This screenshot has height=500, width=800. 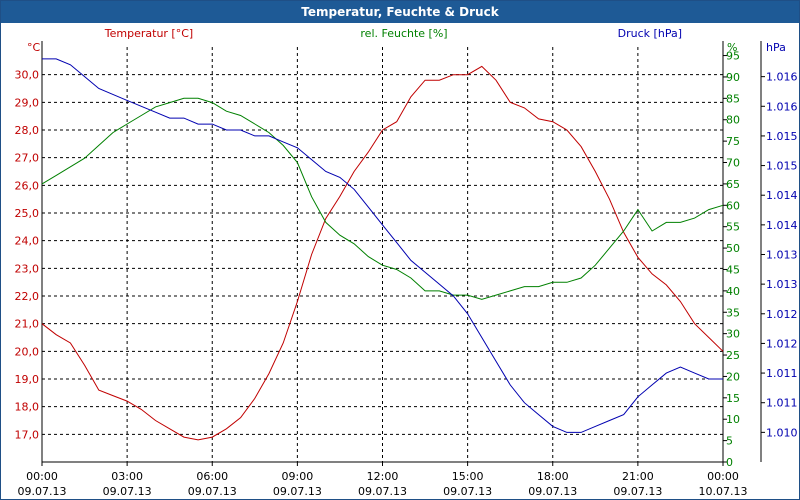 What do you see at coordinates (733, 163) in the screenshot?
I see `humidity-tick-label: 70` at bounding box center [733, 163].